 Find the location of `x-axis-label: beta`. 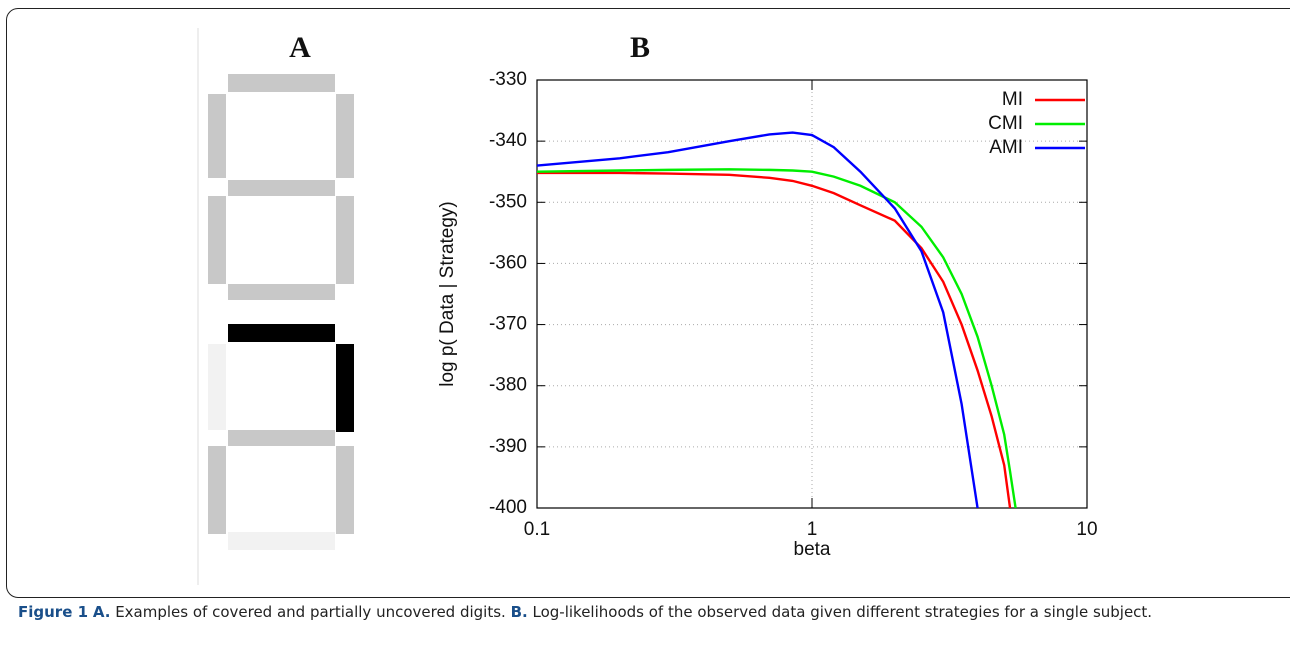

x-axis-label: beta is located at coordinates (812, 549).